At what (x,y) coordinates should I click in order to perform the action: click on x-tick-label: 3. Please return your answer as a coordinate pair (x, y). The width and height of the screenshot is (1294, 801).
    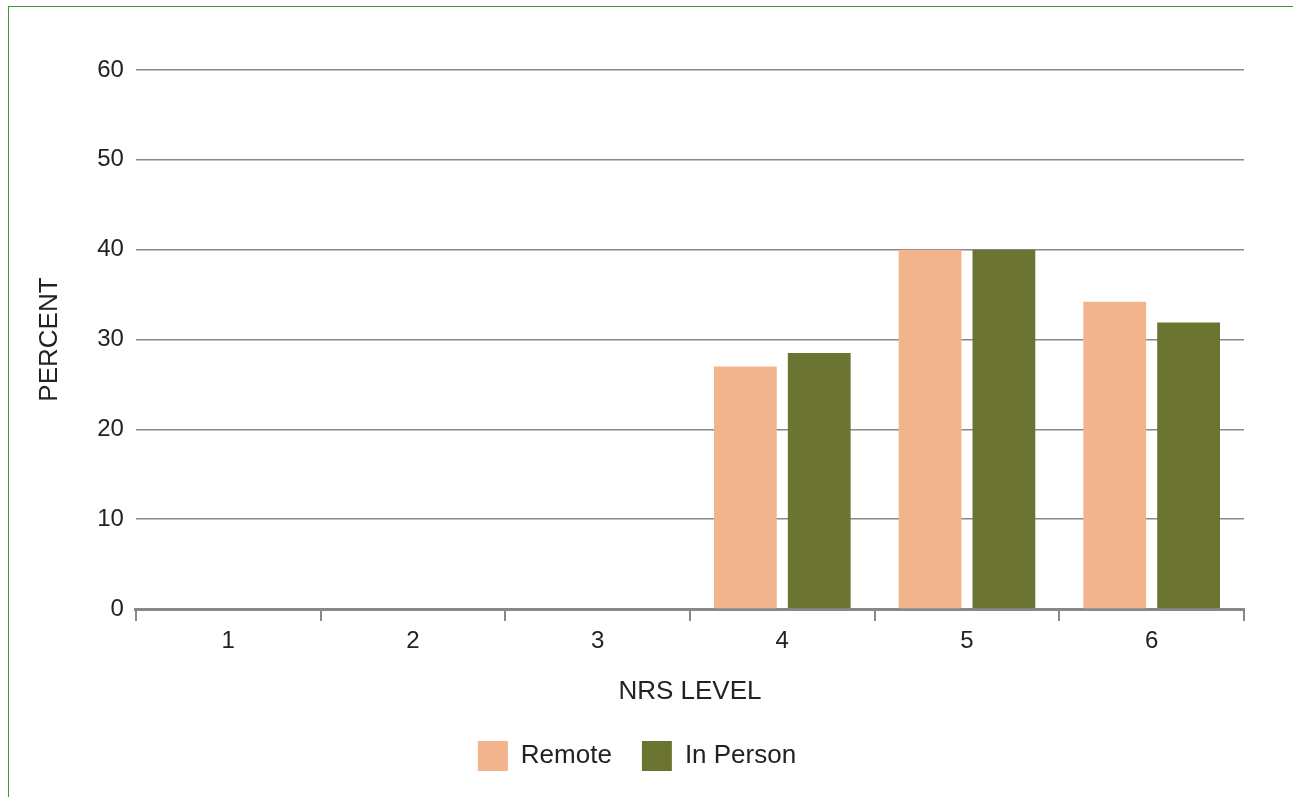
    Looking at the image, I should click on (597, 640).